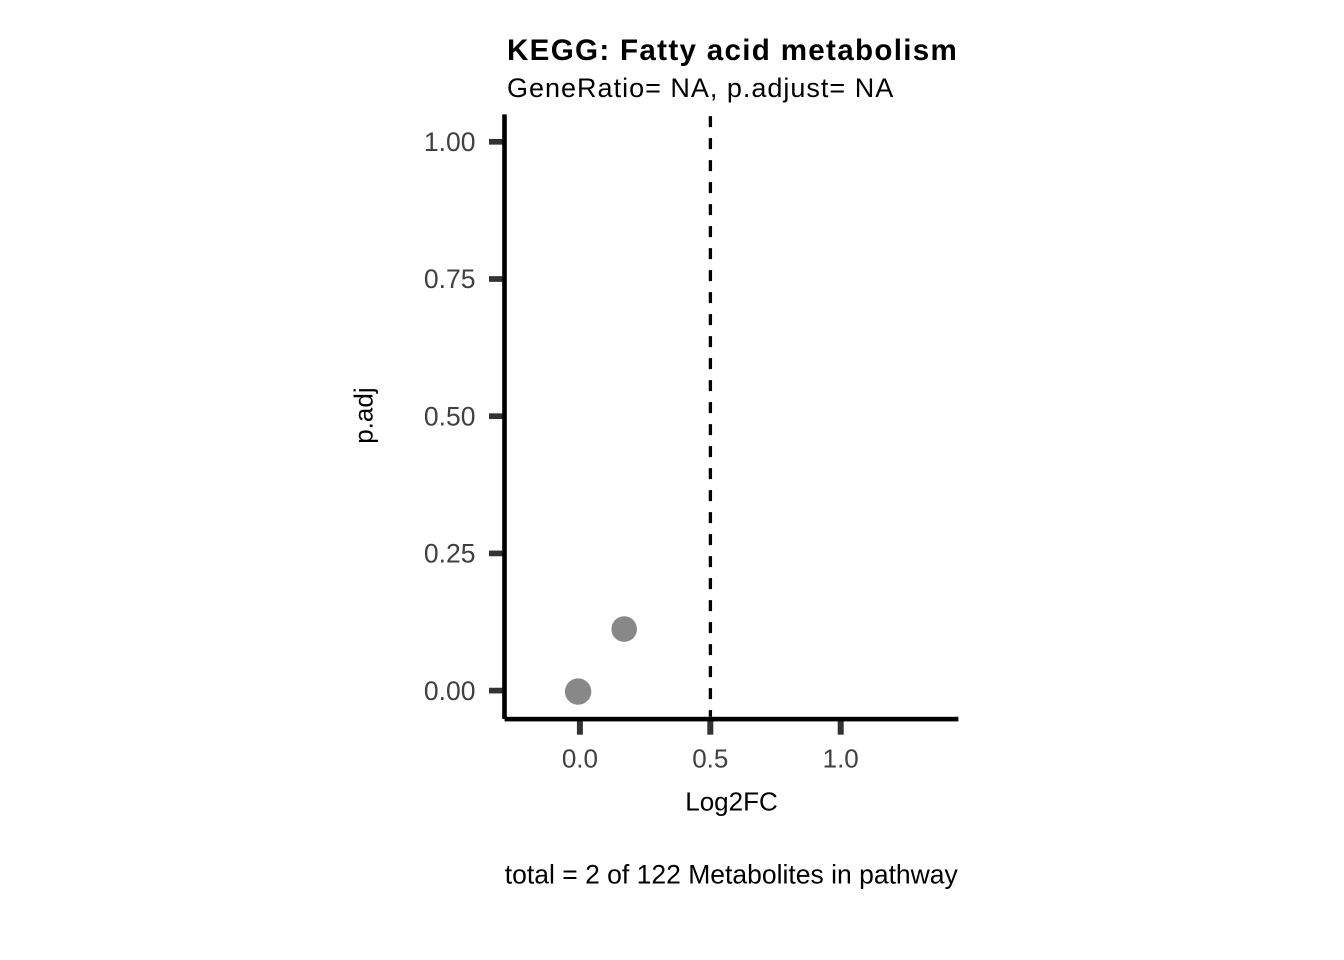 The width and height of the screenshot is (1344, 960). What do you see at coordinates (450, 416) in the screenshot?
I see `svg-text: 0.50` at bounding box center [450, 416].